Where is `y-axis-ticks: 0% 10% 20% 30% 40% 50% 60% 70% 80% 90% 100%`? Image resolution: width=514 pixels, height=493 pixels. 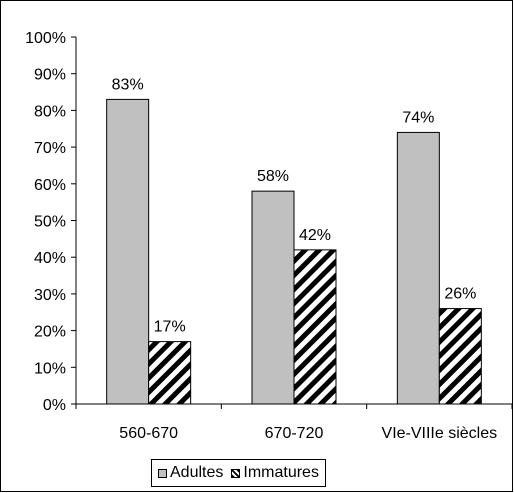 y-axis-ticks: 0% 10% 20% 30% 40% 50% 60% 70% 80% 90% 100% is located at coordinates (50, 222).